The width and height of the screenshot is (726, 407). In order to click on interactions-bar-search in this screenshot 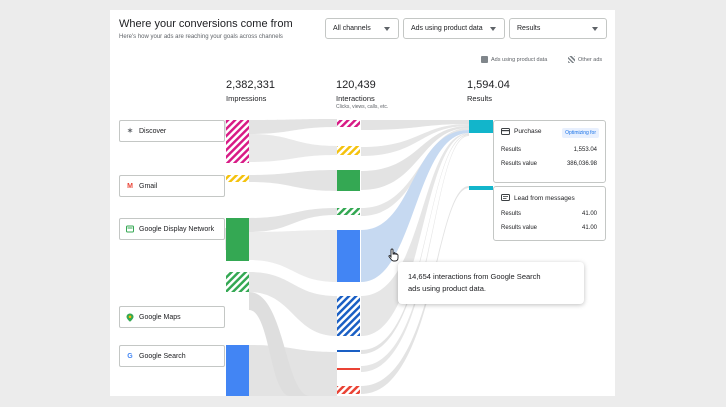, I will do `click(348, 256)`.